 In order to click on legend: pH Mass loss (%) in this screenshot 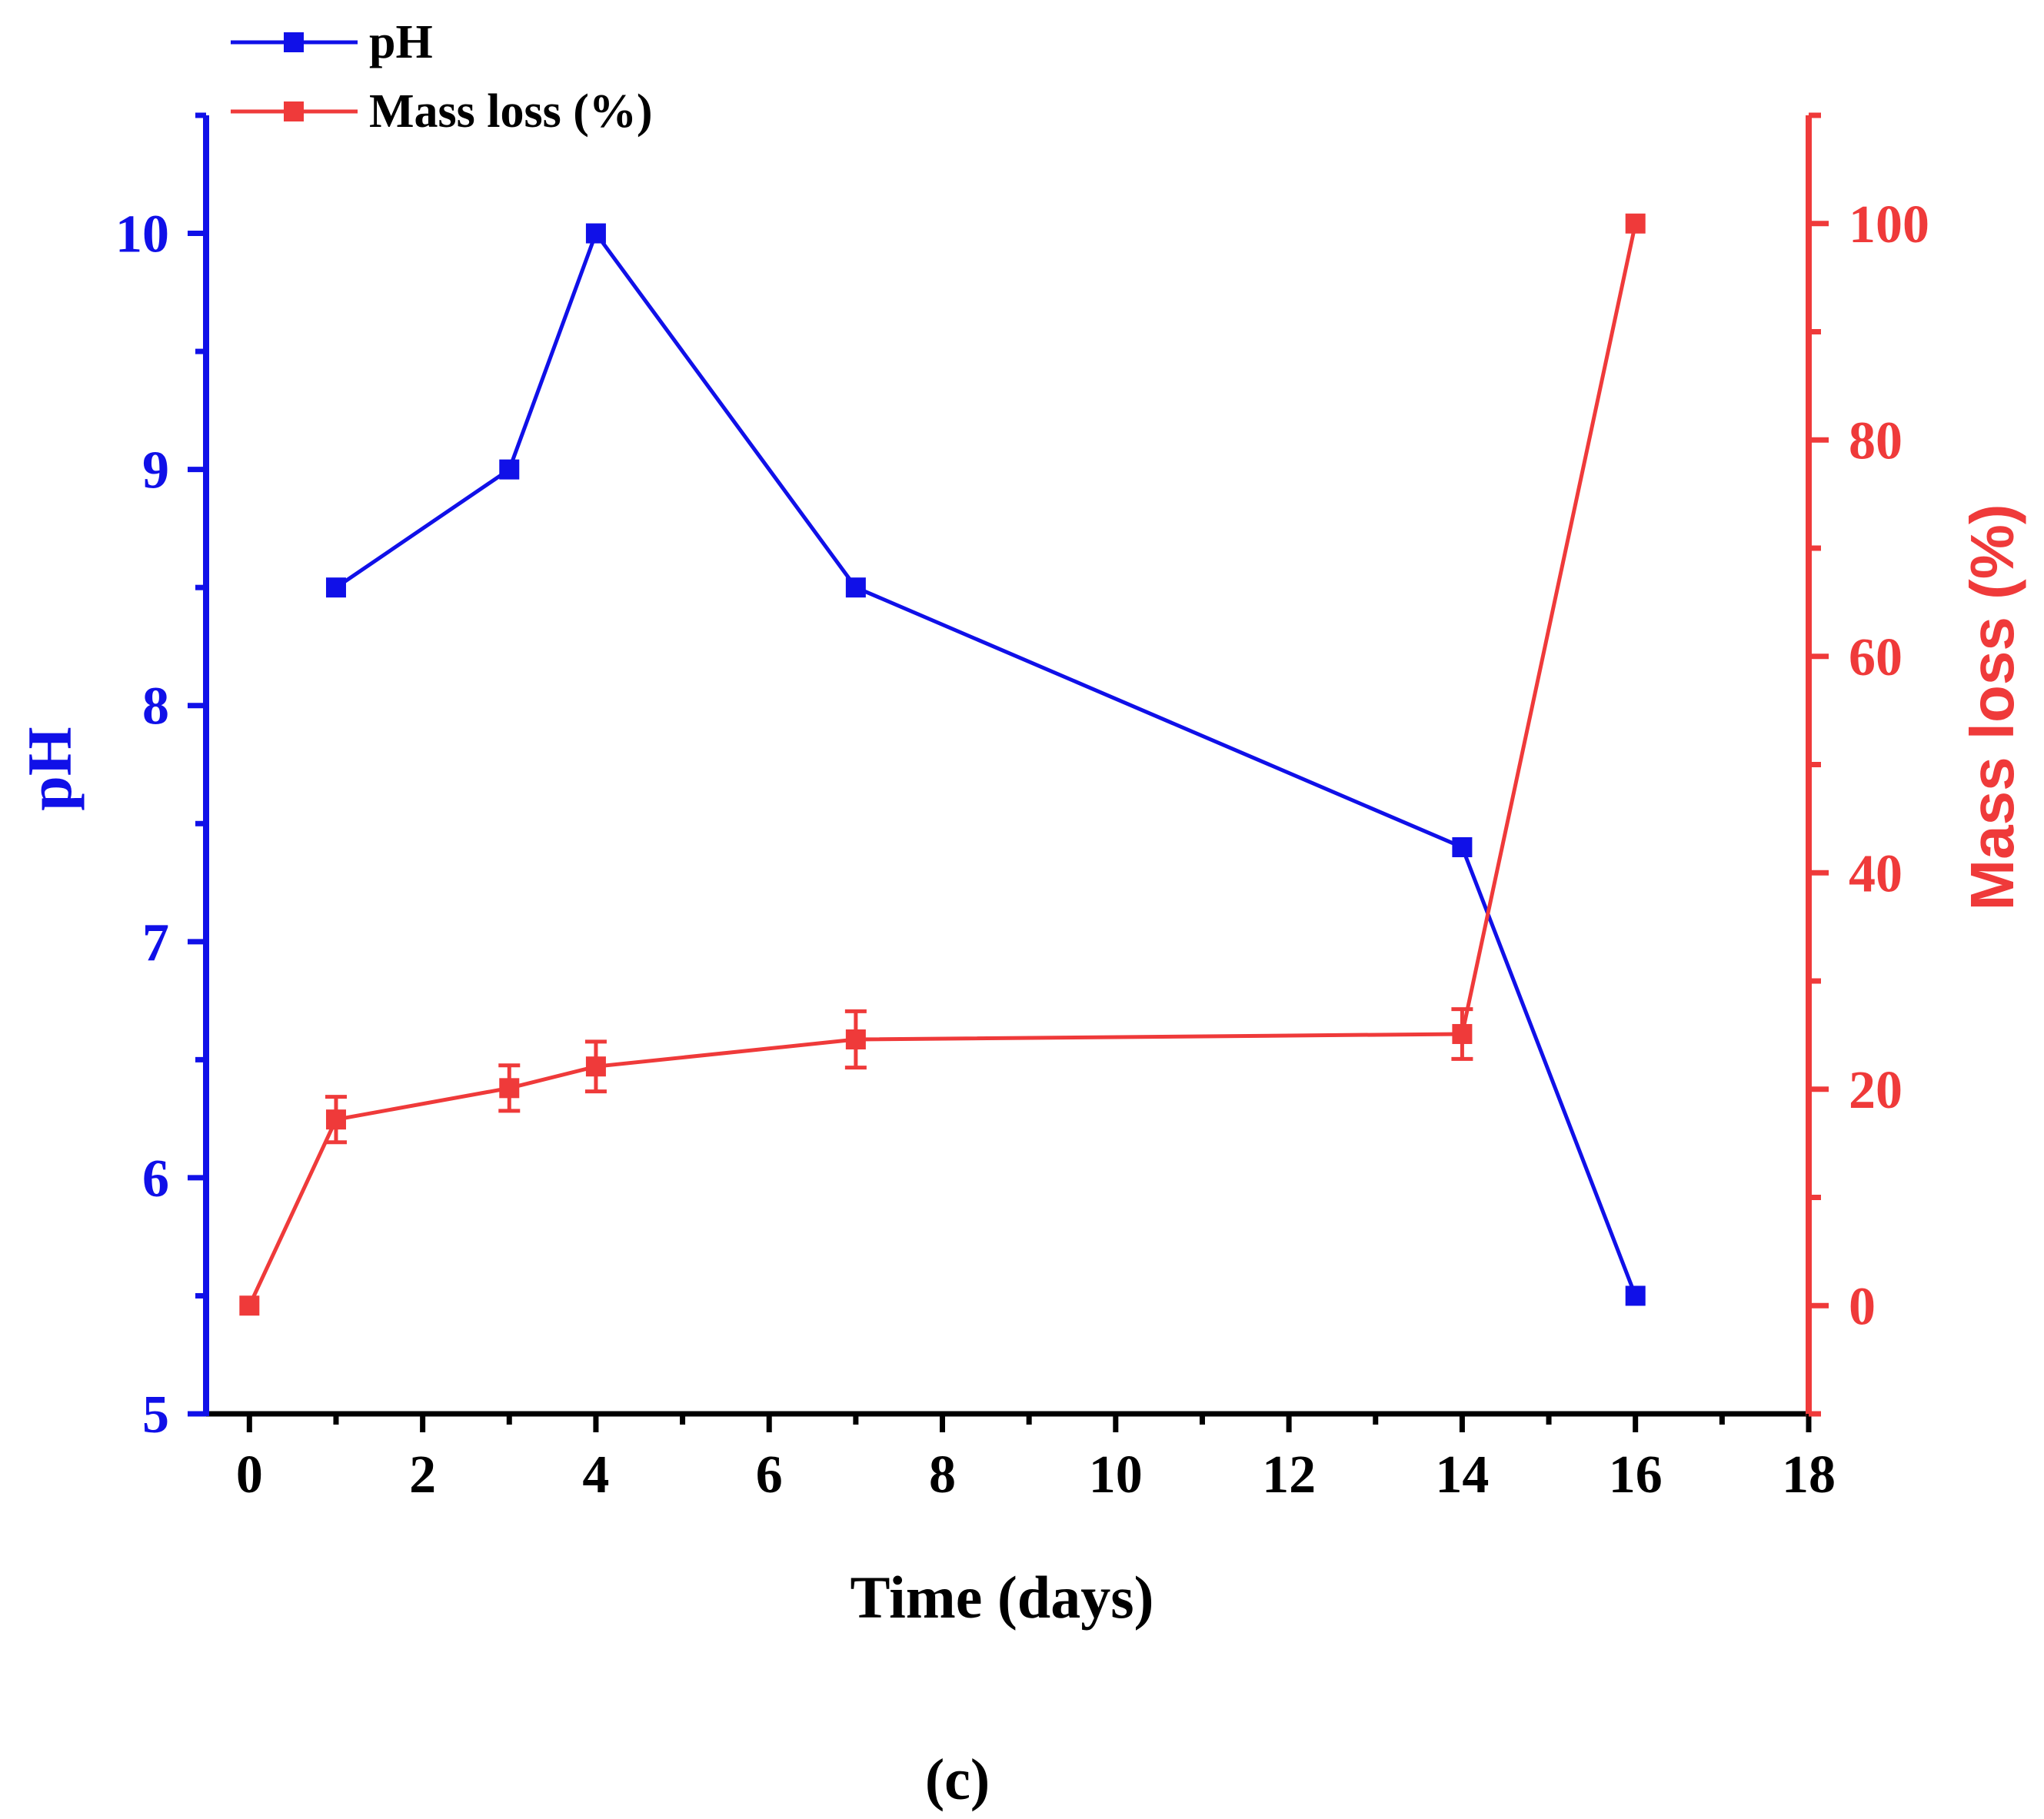, I will do `click(442, 77)`.